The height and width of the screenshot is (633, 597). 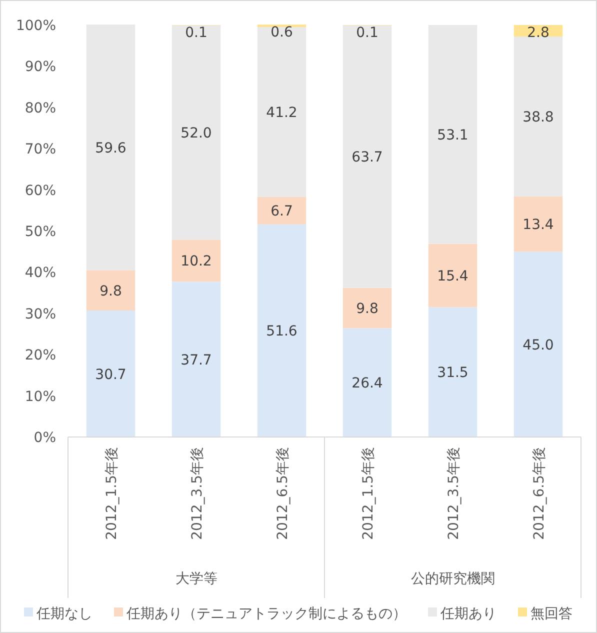 What do you see at coordinates (40, 150) in the screenshot?
I see `y-tick-label: 70%` at bounding box center [40, 150].